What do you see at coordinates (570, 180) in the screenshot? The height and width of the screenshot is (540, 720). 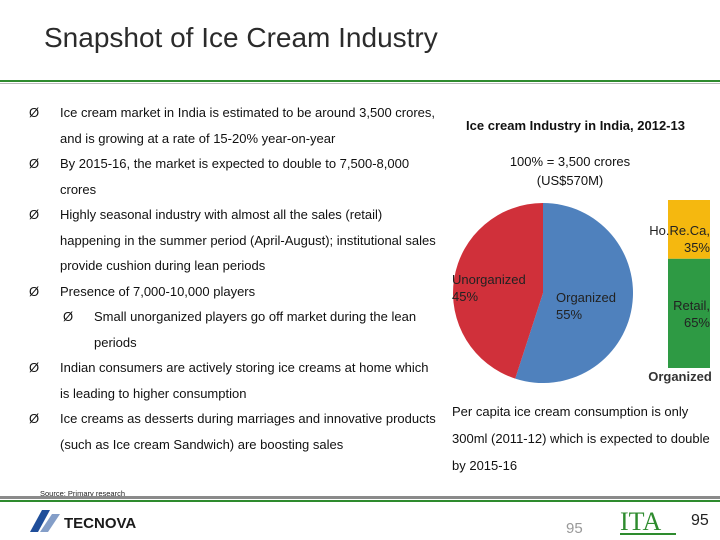 I see `chart-total-line-2: (US$570M)` at bounding box center [570, 180].